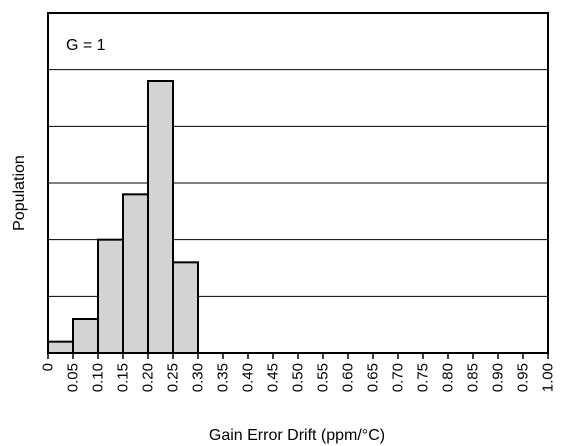 The width and height of the screenshot is (563, 446). What do you see at coordinates (448, 377) in the screenshot?
I see `x-tick-label: 0.80` at bounding box center [448, 377].